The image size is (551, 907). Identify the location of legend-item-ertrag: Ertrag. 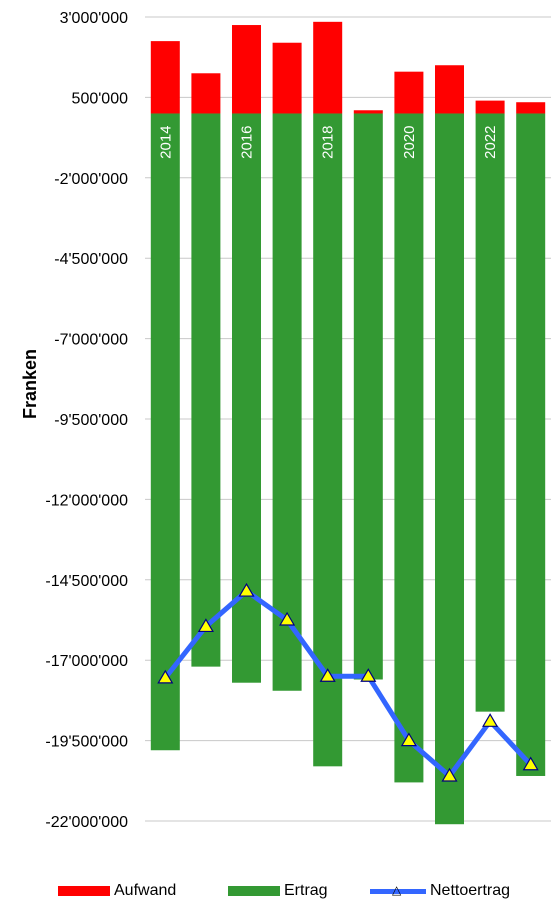
(278, 891).